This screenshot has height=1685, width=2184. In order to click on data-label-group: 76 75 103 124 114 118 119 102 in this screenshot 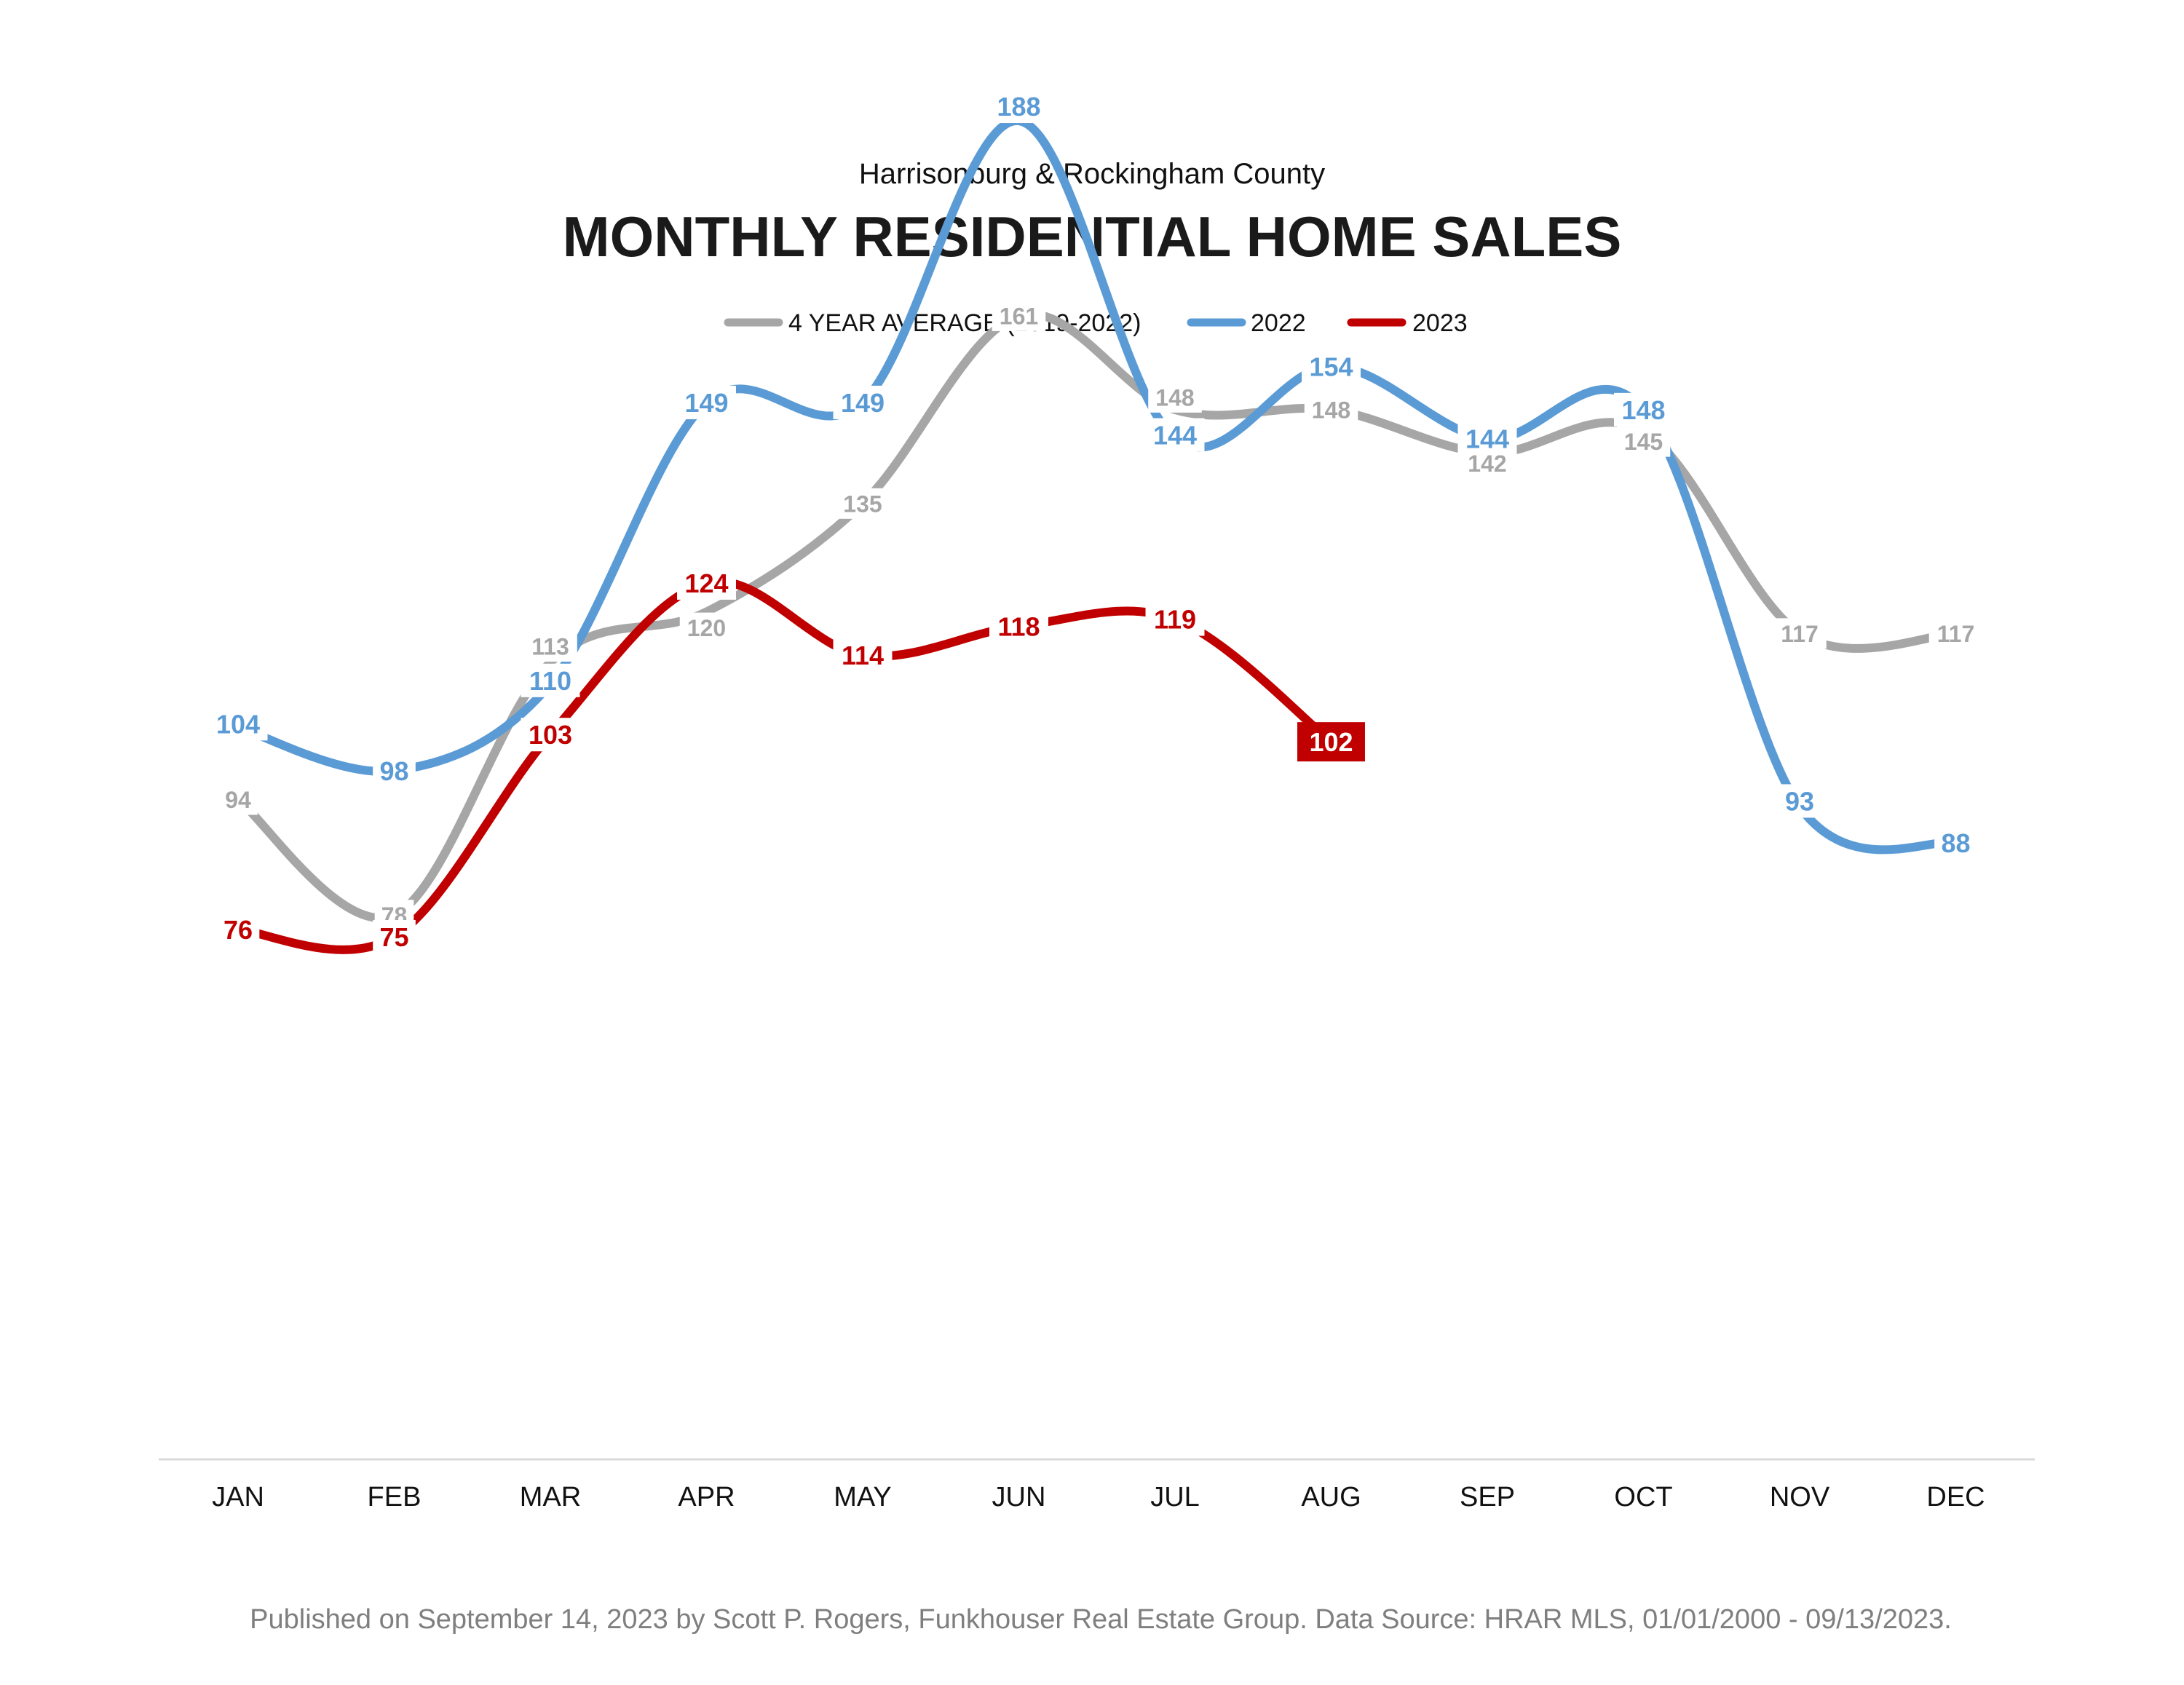, I will do `click(791, 759)`.